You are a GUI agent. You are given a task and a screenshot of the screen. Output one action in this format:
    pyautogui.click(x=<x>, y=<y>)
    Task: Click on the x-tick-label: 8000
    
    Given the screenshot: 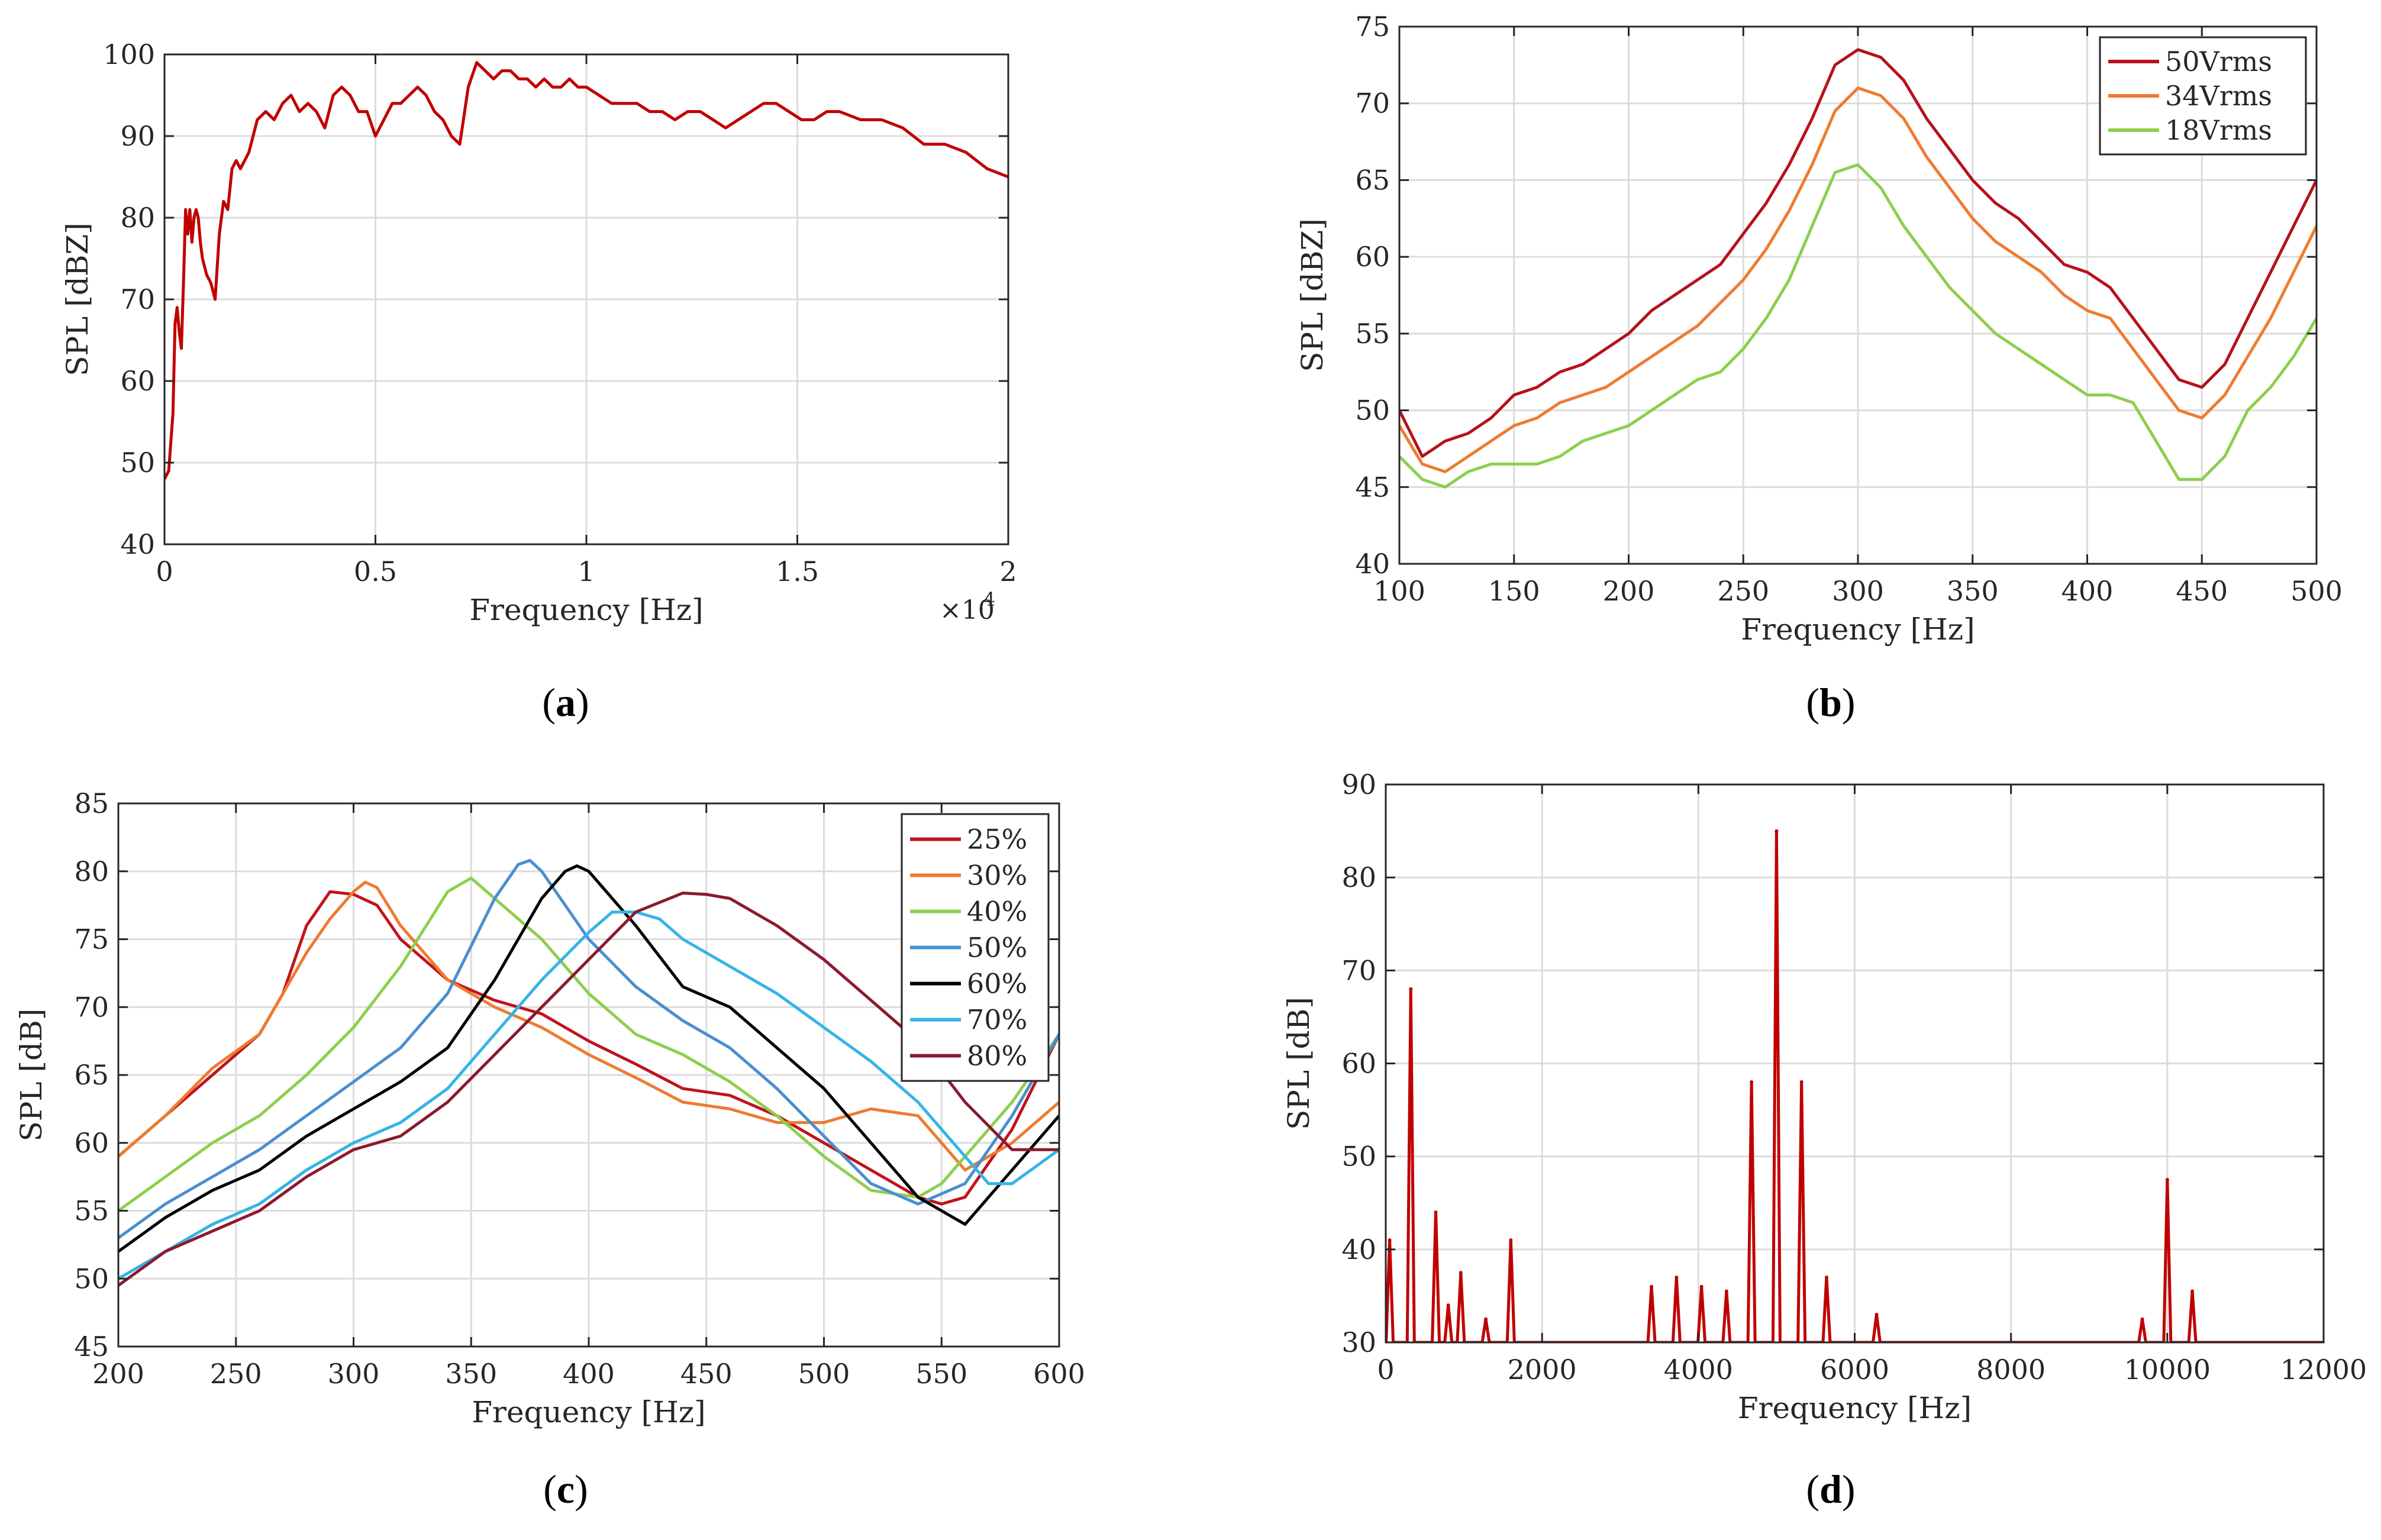 What is the action you would take?
    pyautogui.click(x=2011, y=1370)
    